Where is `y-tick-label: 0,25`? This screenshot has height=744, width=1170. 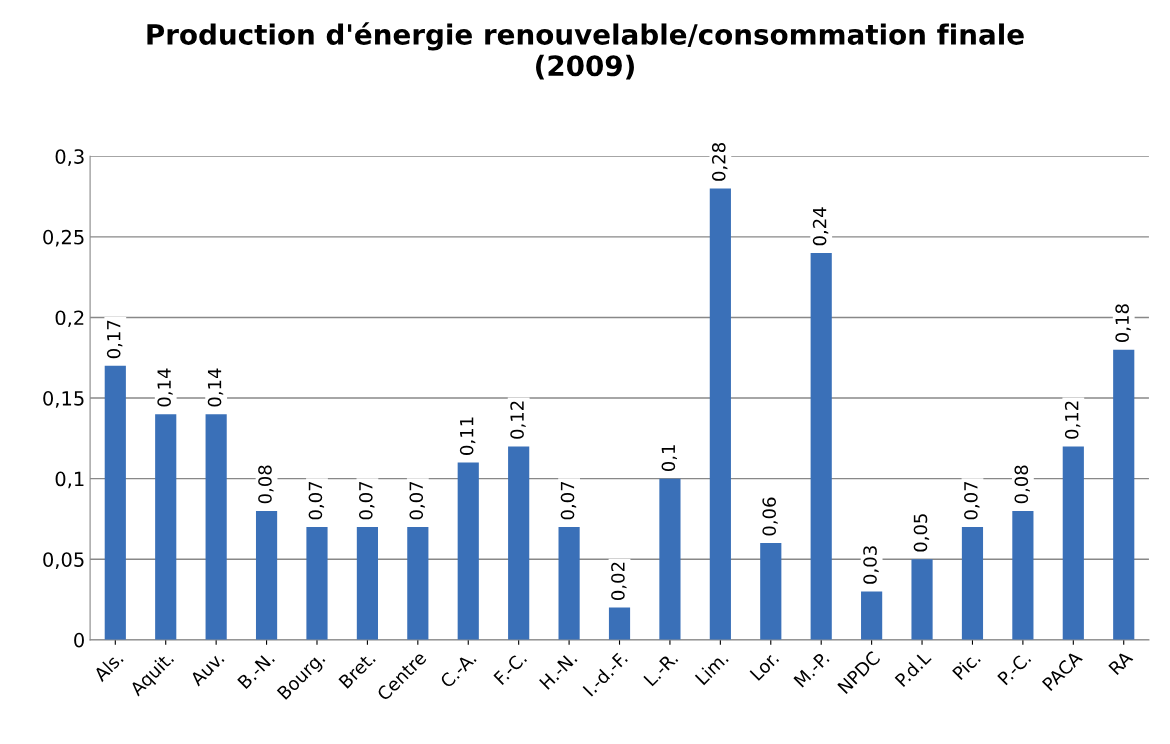
y-tick-label: 0,25 is located at coordinates (63, 238).